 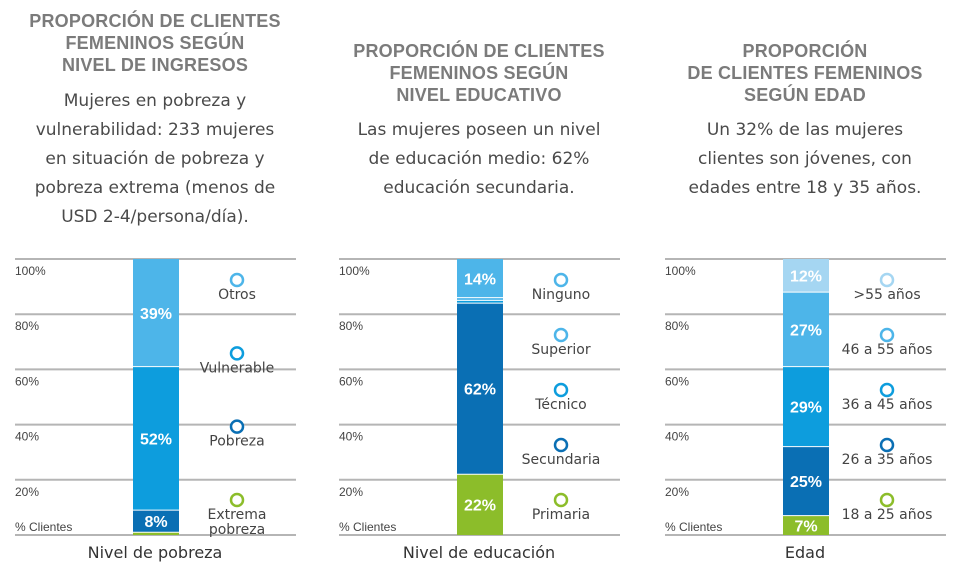 I want to click on data-label: 62%, so click(x=480, y=390).